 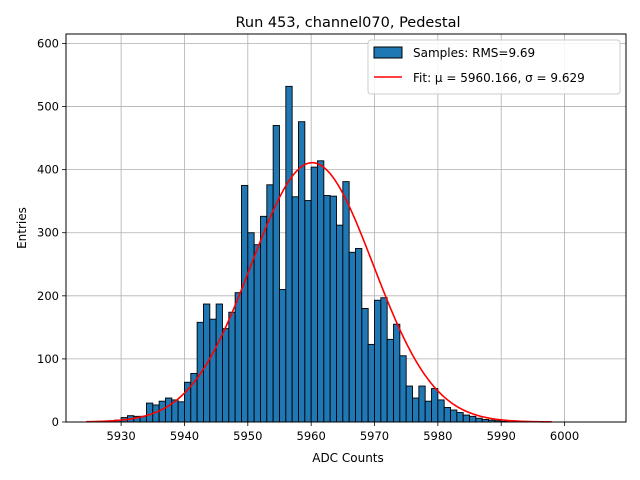 I want to click on legend-box, so click(x=494, y=67).